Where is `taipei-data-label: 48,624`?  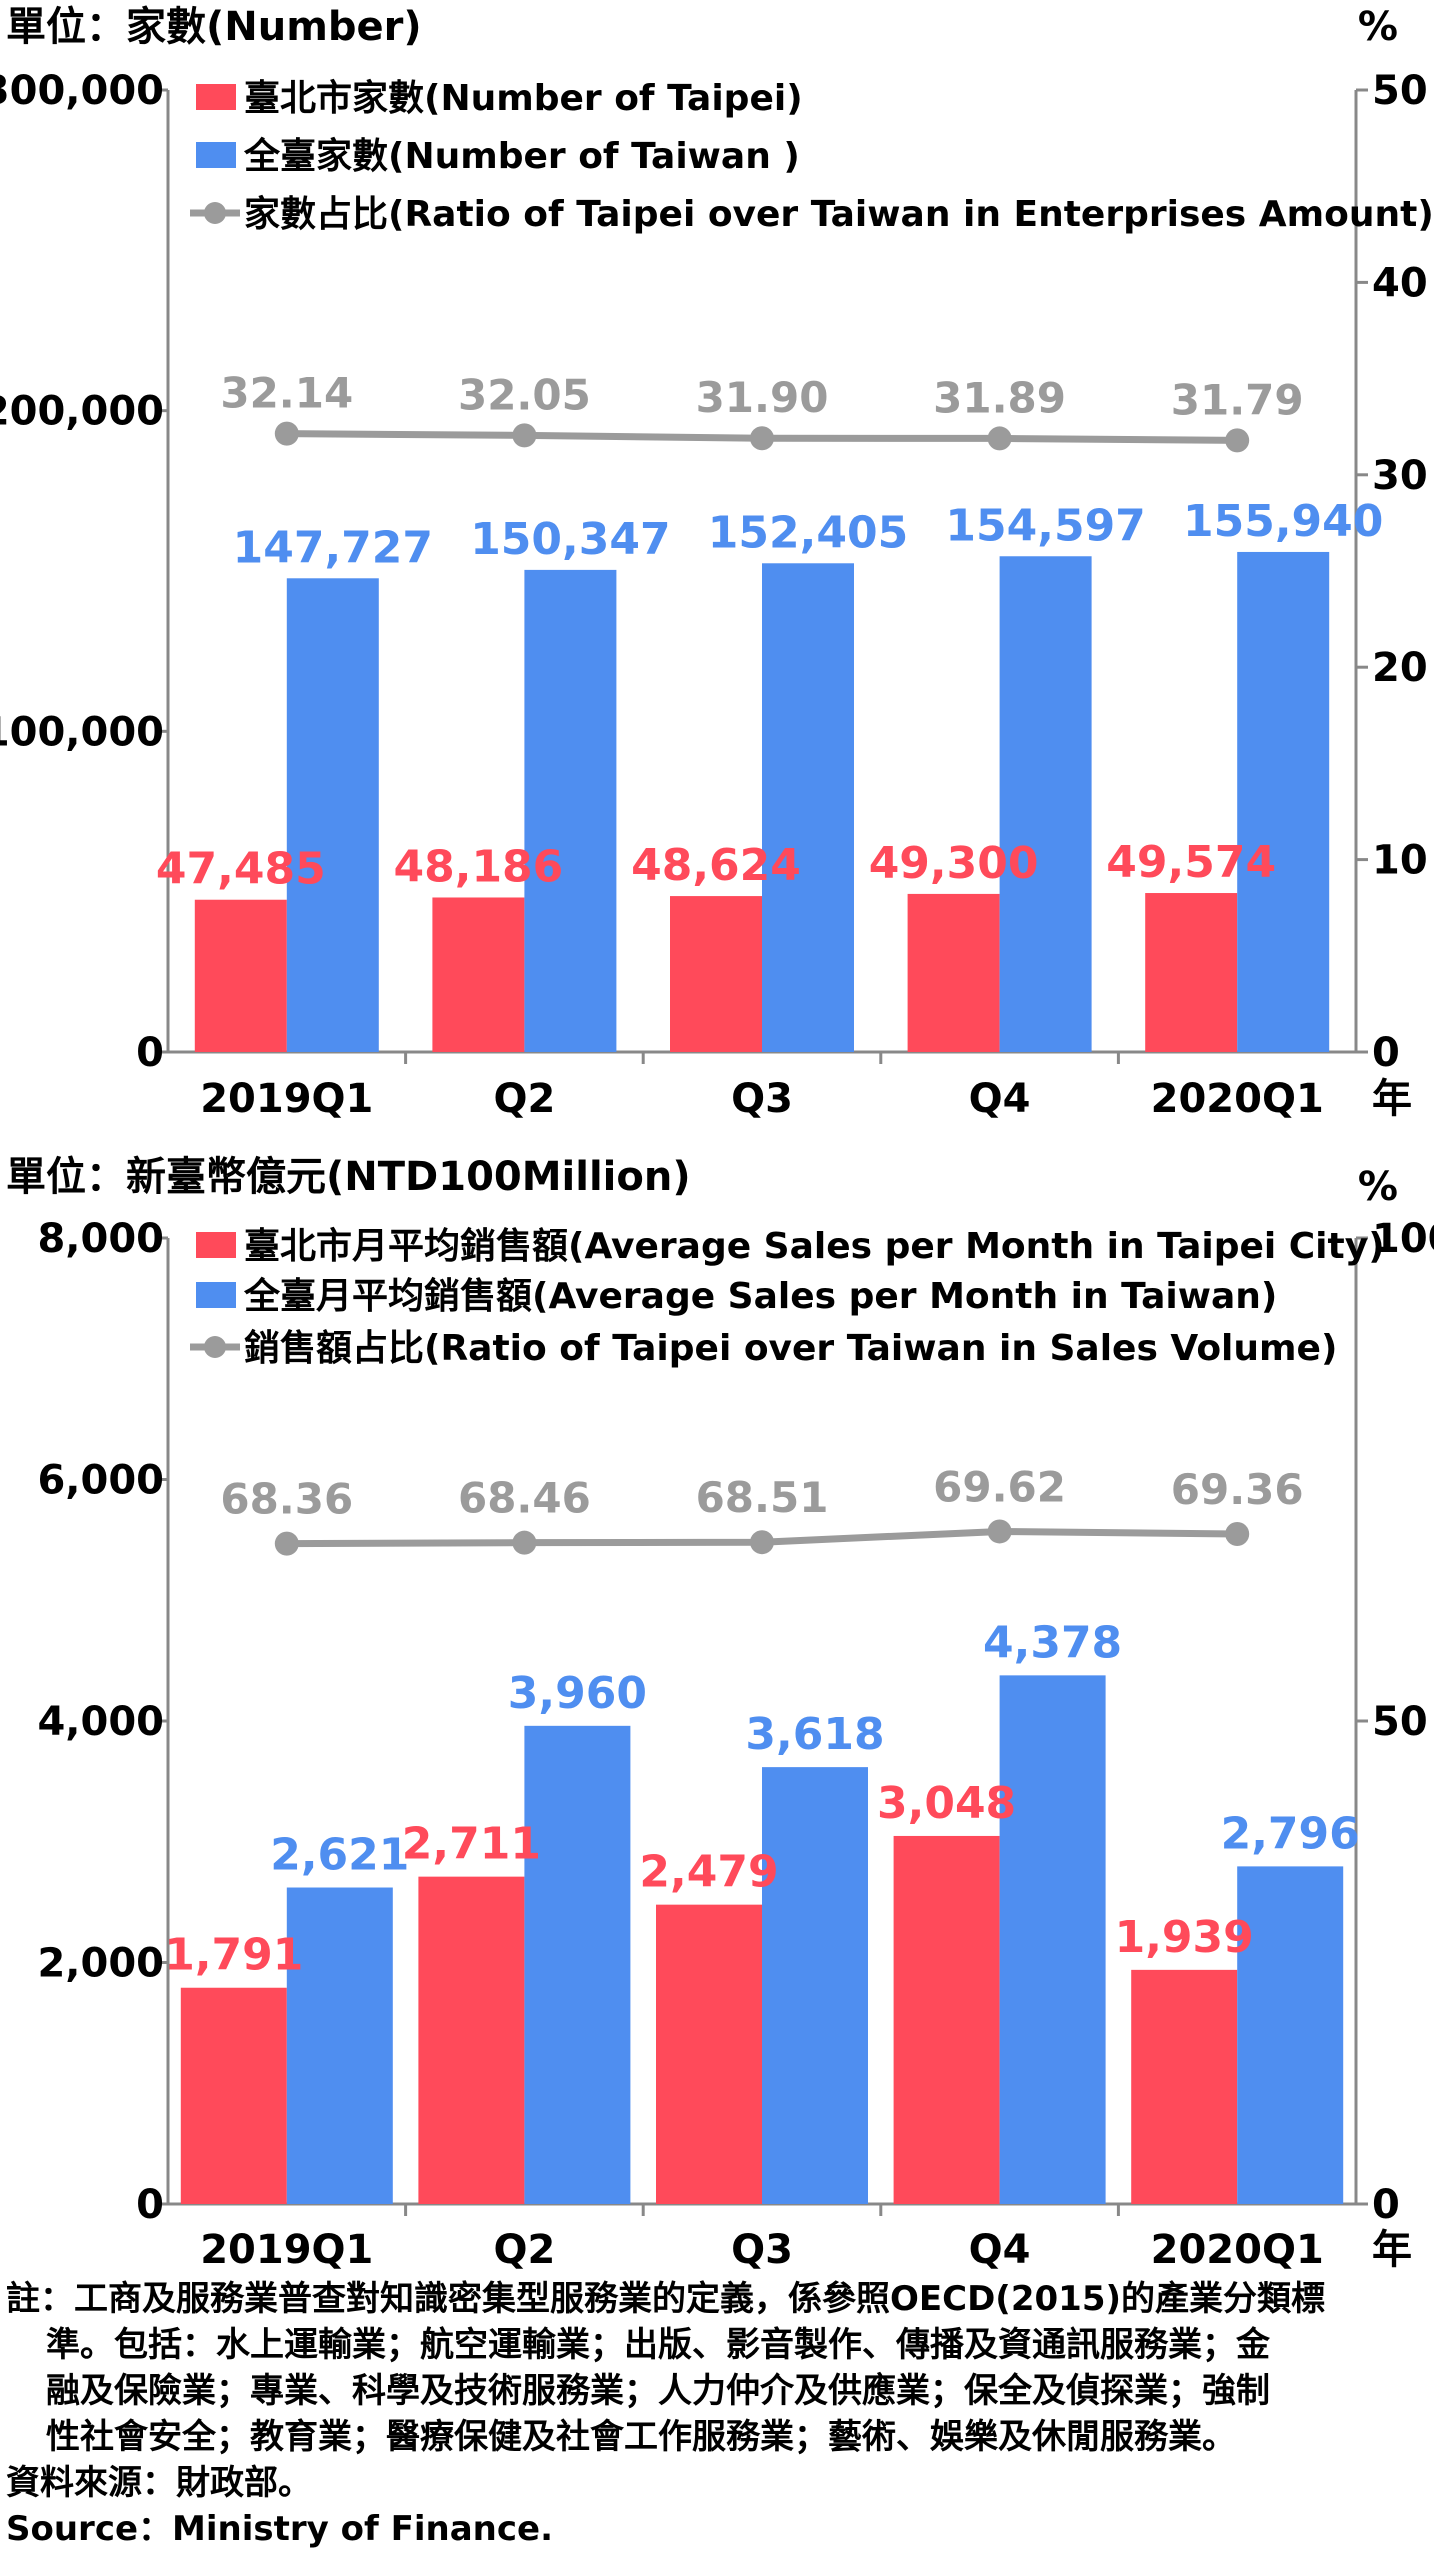 taipei-data-label: 48,624 is located at coordinates (716, 865).